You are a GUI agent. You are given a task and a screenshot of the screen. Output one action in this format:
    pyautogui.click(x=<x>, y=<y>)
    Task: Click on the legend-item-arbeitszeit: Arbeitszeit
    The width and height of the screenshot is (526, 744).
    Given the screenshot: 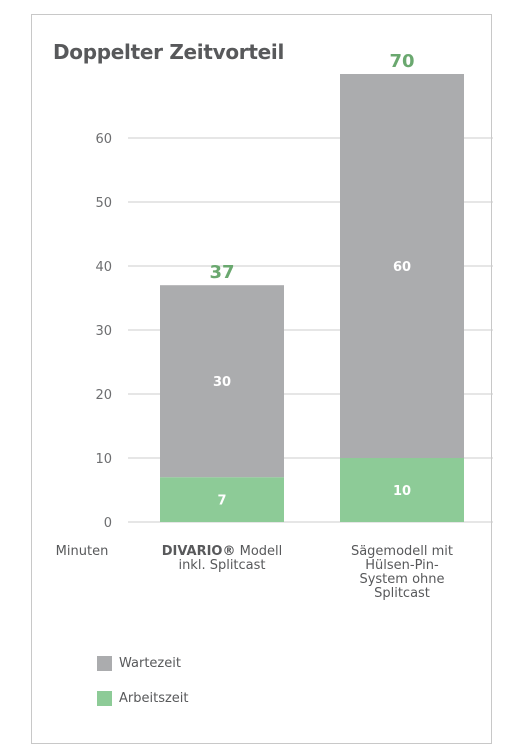 What is the action you would take?
    pyautogui.click(x=143, y=698)
    